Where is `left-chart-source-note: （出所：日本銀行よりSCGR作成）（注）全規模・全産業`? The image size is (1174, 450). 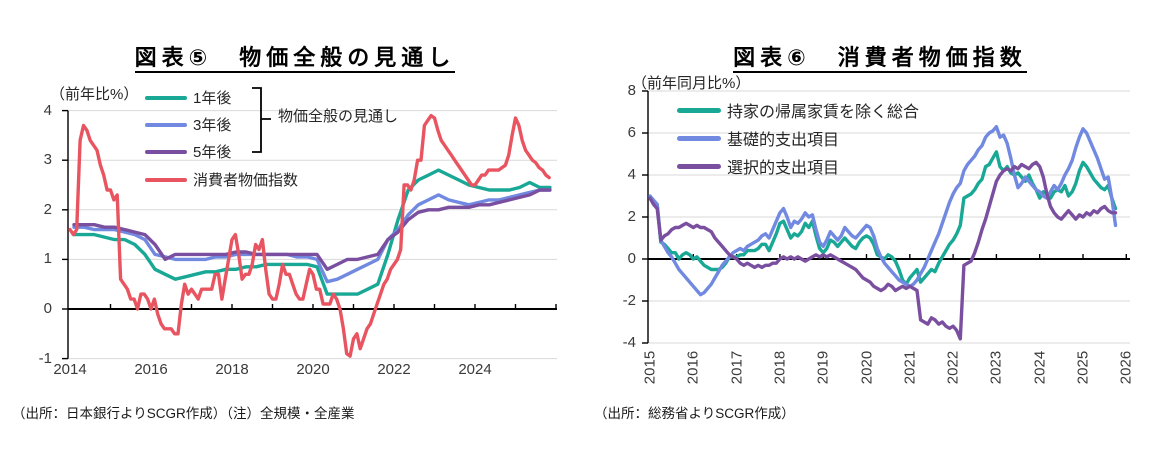
left-chart-source-note: （出所：日本銀行よりSCGR作成）（注）全規模・全産業 is located at coordinates (183, 413).